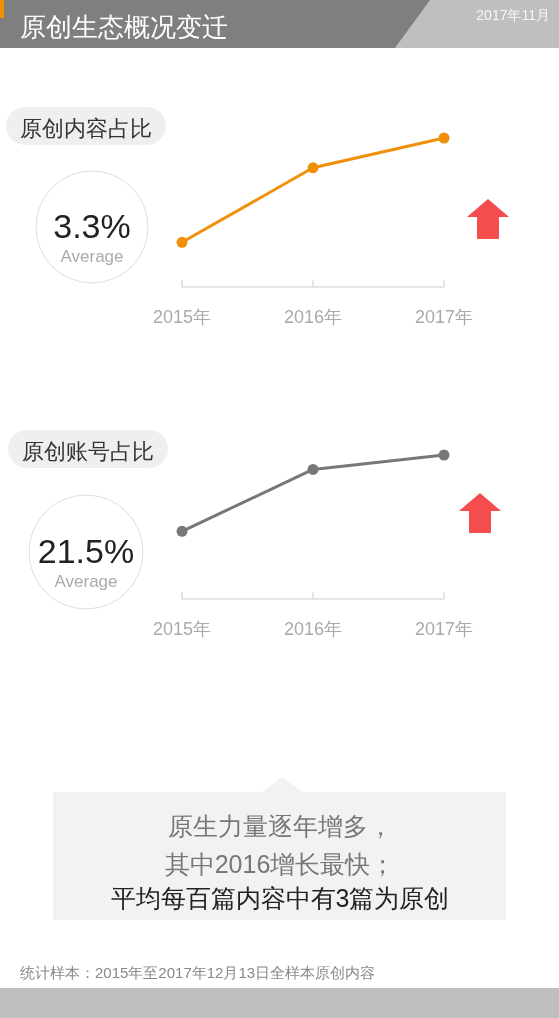 Image resolution: width=559 pixels, height=1018 pixels. Describe the element at coordinates (280, 864) in the screenshot. I see `text: 其中2016增长最快；` at that location.